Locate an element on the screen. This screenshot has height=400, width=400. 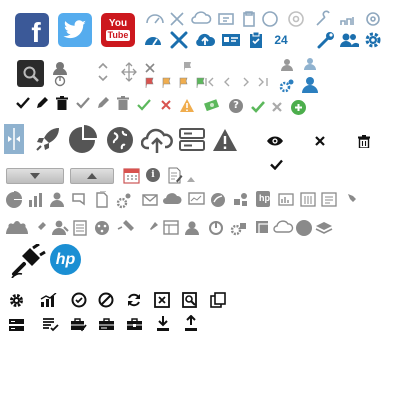
id-card-icon is located at coordinates (231, 40).